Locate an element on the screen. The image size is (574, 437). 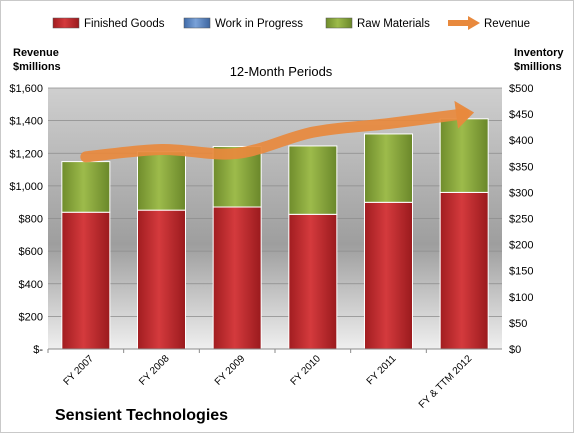
right-tick-label: $300 is located at coordinates (521, 193).